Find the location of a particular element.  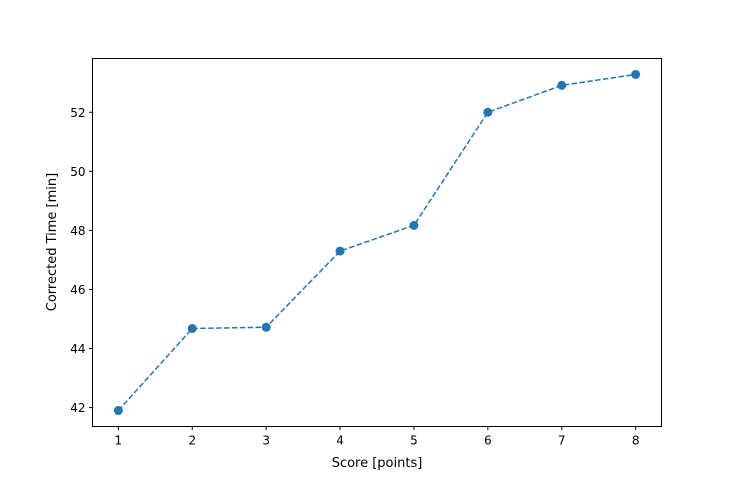

y-tick-label: 50 is located at coordinates (77, 172).